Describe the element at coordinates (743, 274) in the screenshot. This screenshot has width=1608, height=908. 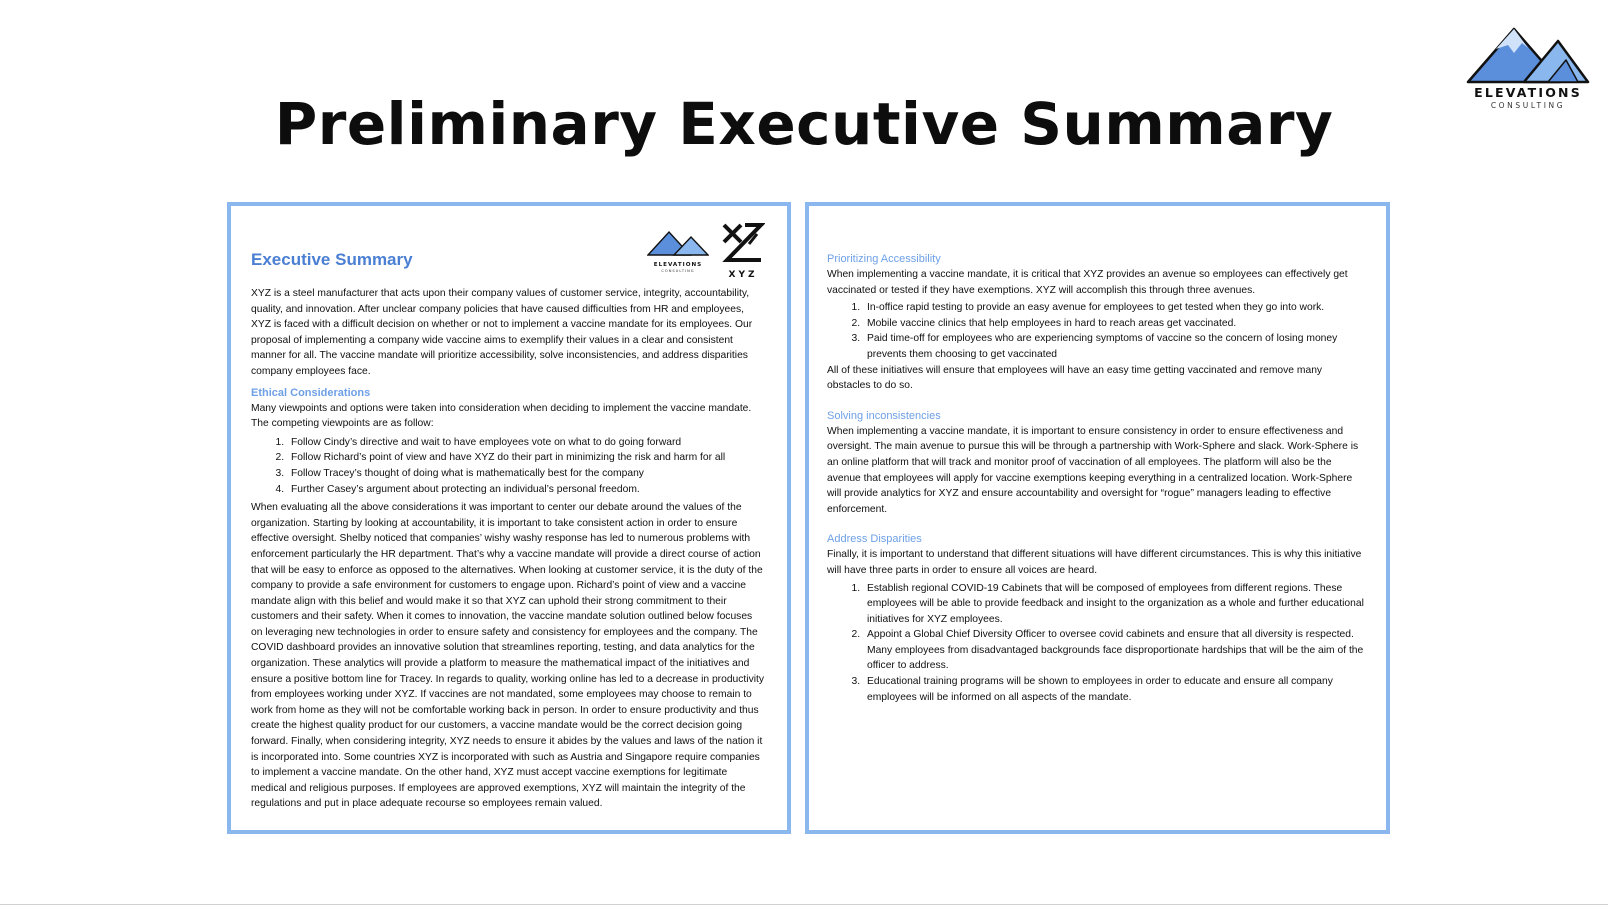
I see `xyz-logo-text: XYZ` at that location.